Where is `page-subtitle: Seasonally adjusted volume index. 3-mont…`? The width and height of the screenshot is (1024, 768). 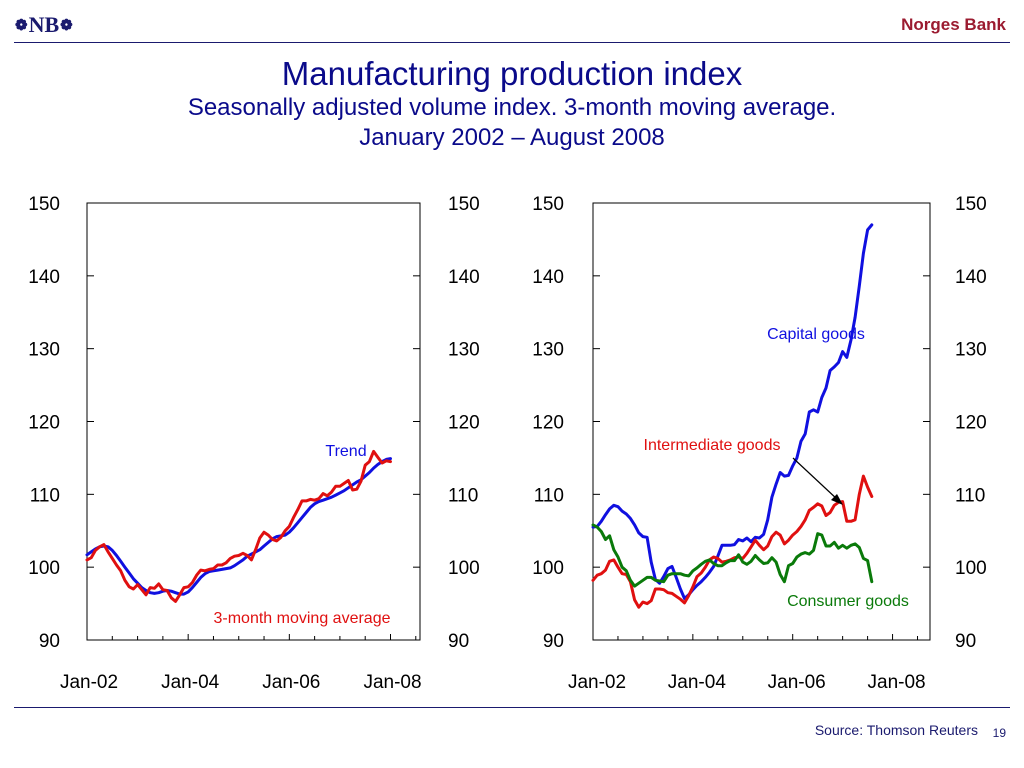
page-subtitle: Seasonally adjusted volume index. 3-mont… is located at coordinates (512, 107).